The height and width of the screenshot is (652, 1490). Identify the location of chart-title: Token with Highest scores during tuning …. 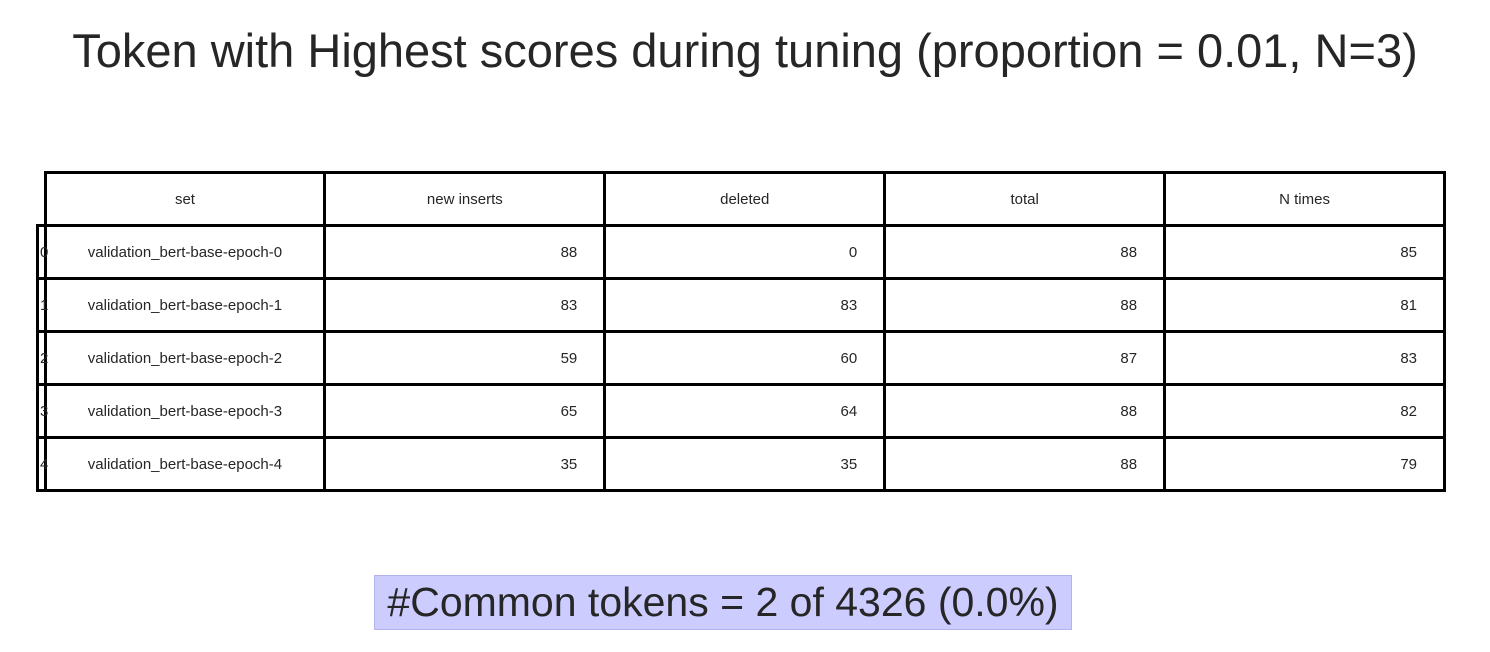
(745, 50).